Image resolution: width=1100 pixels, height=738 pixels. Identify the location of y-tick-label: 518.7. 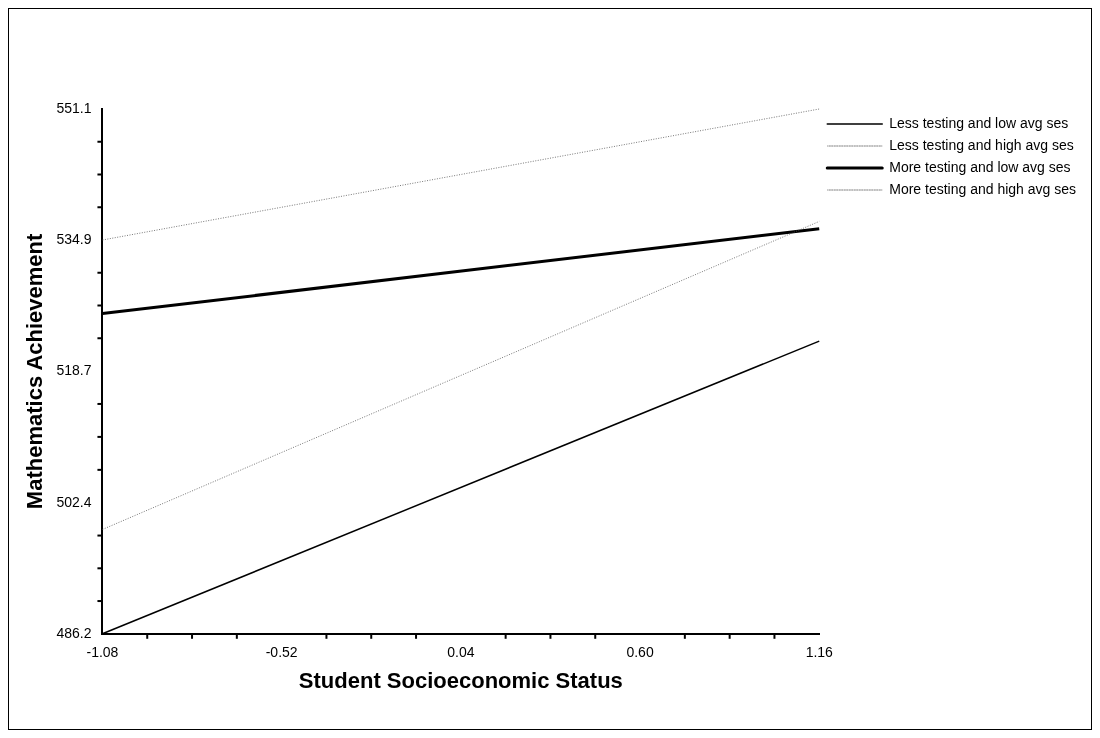
(74, 369).